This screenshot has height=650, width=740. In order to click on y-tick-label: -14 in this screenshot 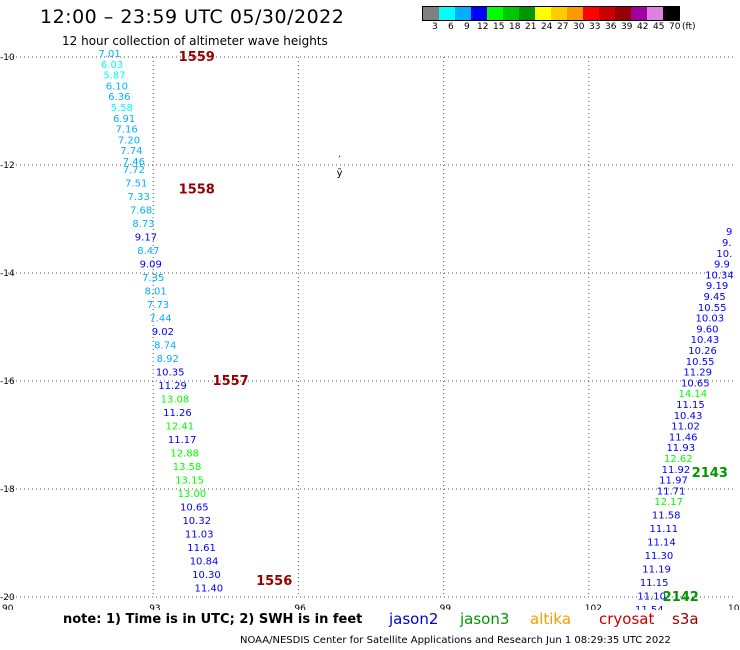, I will do `click(7, 274)`.